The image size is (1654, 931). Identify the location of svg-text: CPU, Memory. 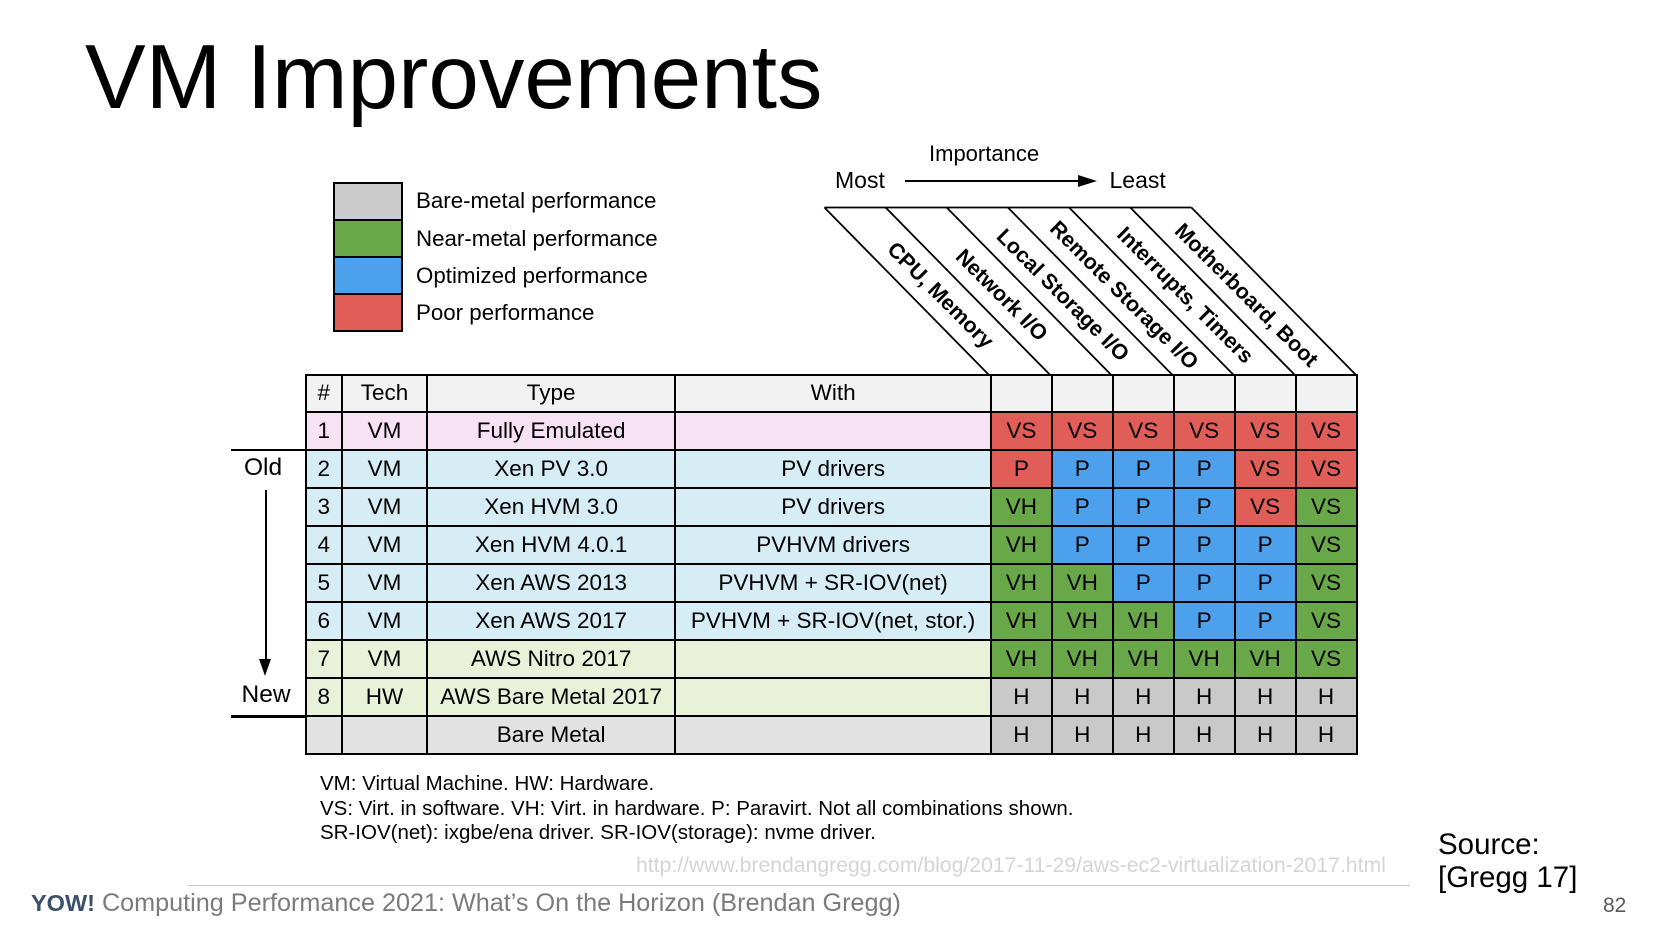
(941, 295).